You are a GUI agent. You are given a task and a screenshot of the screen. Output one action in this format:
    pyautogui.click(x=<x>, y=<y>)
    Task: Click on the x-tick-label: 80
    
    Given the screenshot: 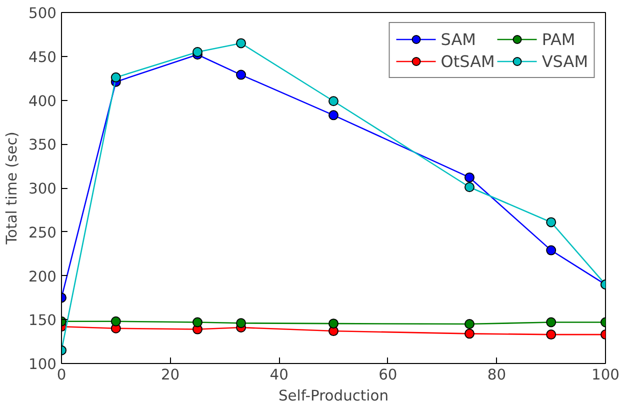 What is the action you would take?
    pyautogui.click(x=496, y=375)
    